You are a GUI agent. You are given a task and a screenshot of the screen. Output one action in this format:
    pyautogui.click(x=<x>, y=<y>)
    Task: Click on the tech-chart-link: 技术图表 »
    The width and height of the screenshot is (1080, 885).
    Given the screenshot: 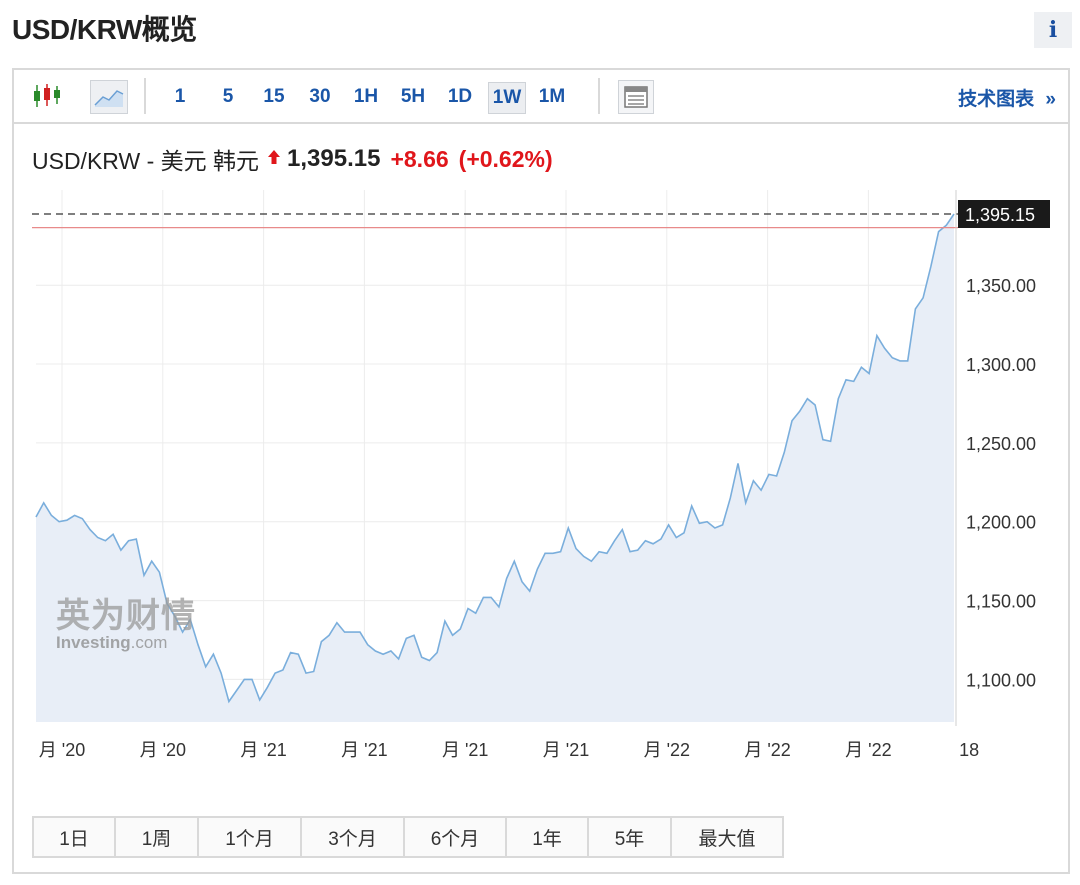 What is the action you would take?
    pyautogui.click(x=1007, y=97)
    